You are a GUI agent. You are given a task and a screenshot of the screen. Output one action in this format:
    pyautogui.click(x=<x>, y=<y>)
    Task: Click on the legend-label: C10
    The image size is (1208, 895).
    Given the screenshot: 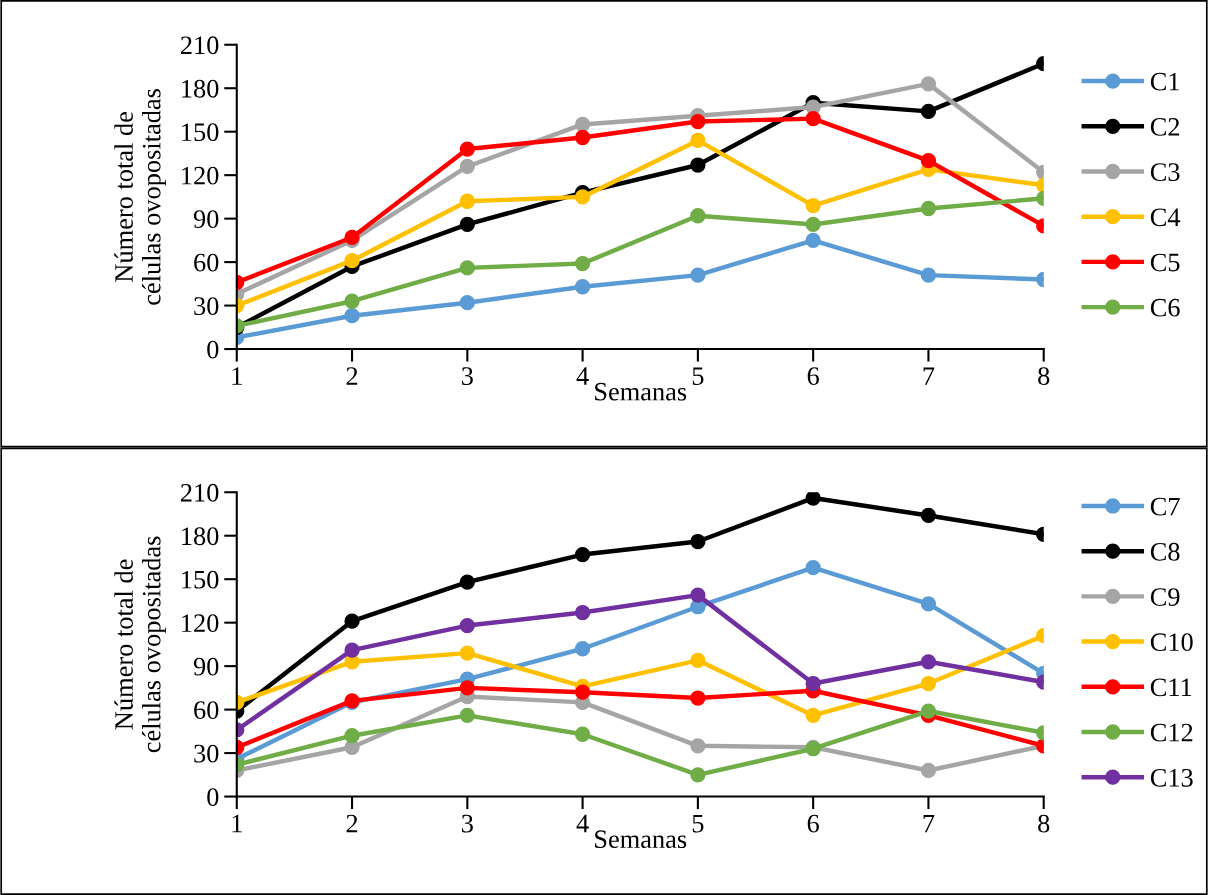 What is the action you would take?
    pyautogui.click(x=1171, y=642)
    